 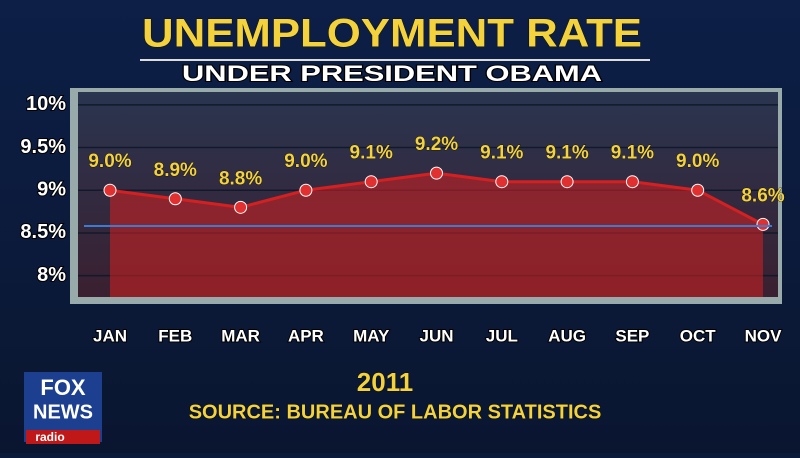 I want to click on x-tick-label: NOV, so click(x=764, y=335).